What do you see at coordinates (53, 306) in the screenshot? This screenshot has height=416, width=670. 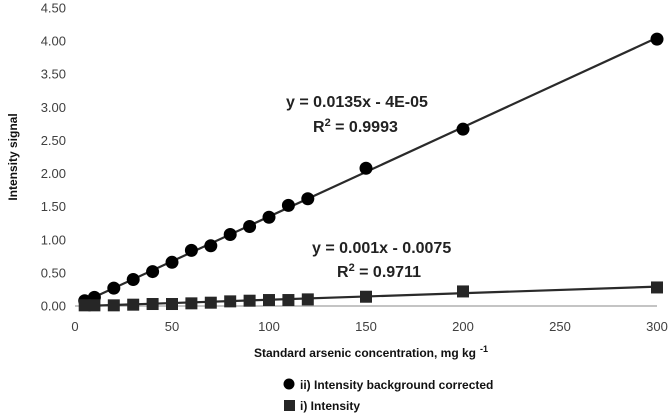 I see `y-tick-label: 0.00` at bounding box center [53, 306].